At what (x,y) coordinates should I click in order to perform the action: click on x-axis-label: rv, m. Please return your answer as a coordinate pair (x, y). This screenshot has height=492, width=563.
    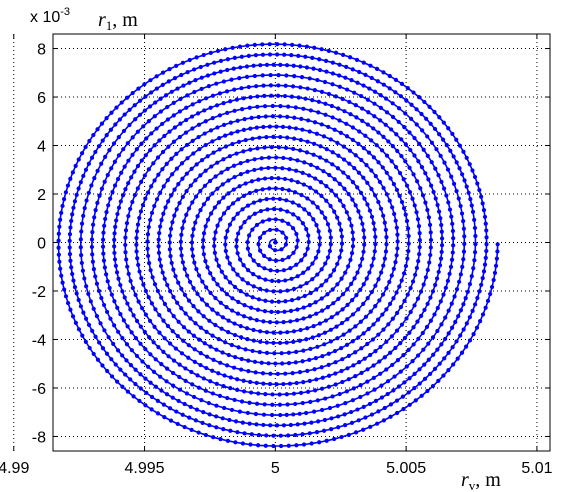
    Looking at the image, I should click on (481, 480).